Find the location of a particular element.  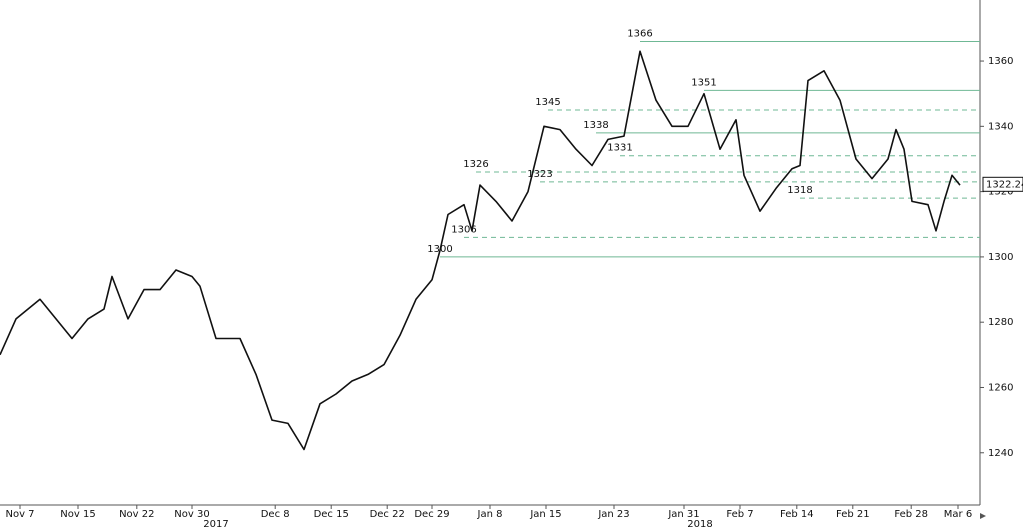

x-tick-label: Mar 6 is located at coordinates (958, 514).